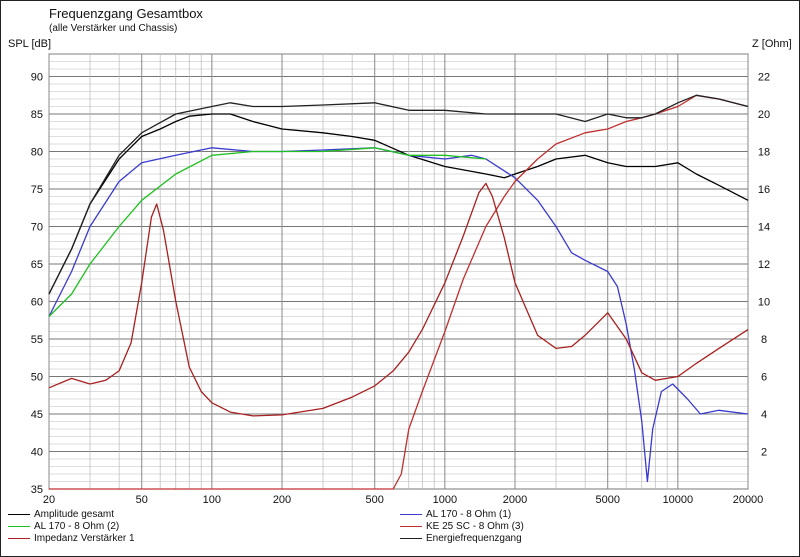 The image size is (800, 557). Describe the element at coordinates (126, 13) in the screenshot. I see `chart-title: Frequenzgang Gesamtbox` at that location.